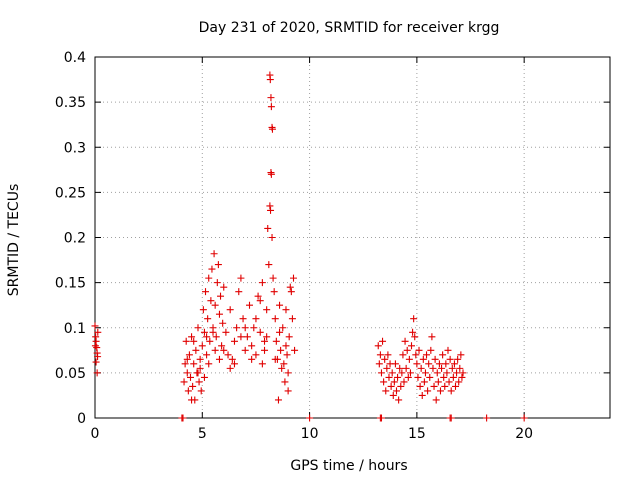  What do you see at coordinates (70, 193) in the screenshot?
I see `y-tick-label: 0.25` at bounding box center [70, 193].